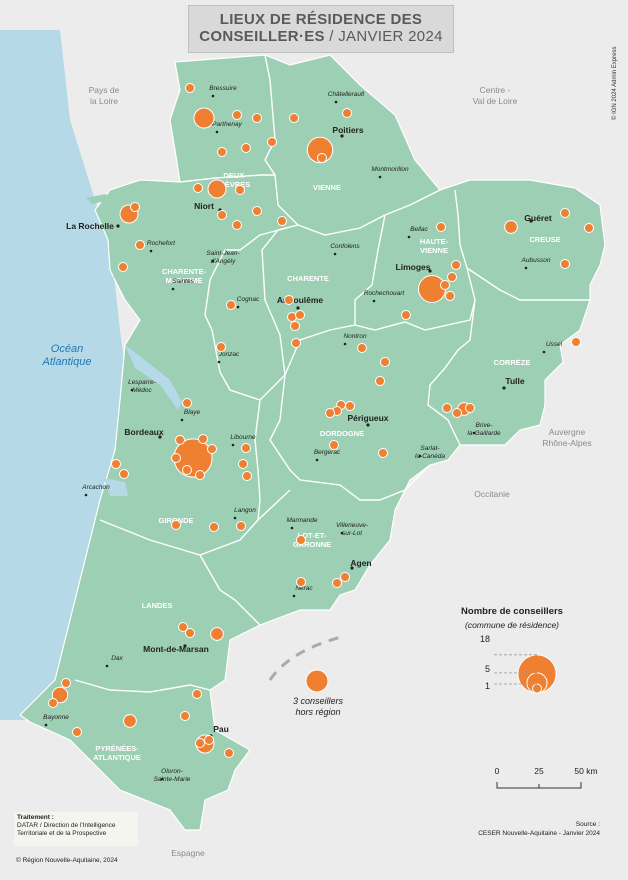 This screenshot has width=628, height=880. What do you see at coordinates (567, 432) in the screenshot?
I see `neighbor-label: Auvergne` at bounding box center [567, 432].